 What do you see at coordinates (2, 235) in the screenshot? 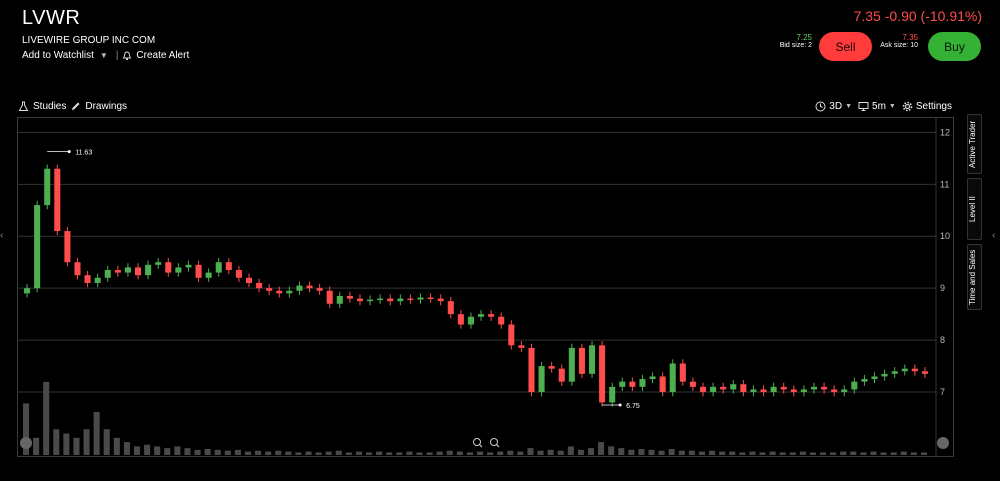
I see `collapse-left-arrow-icon: ‹` at bounding box center [2, 235].